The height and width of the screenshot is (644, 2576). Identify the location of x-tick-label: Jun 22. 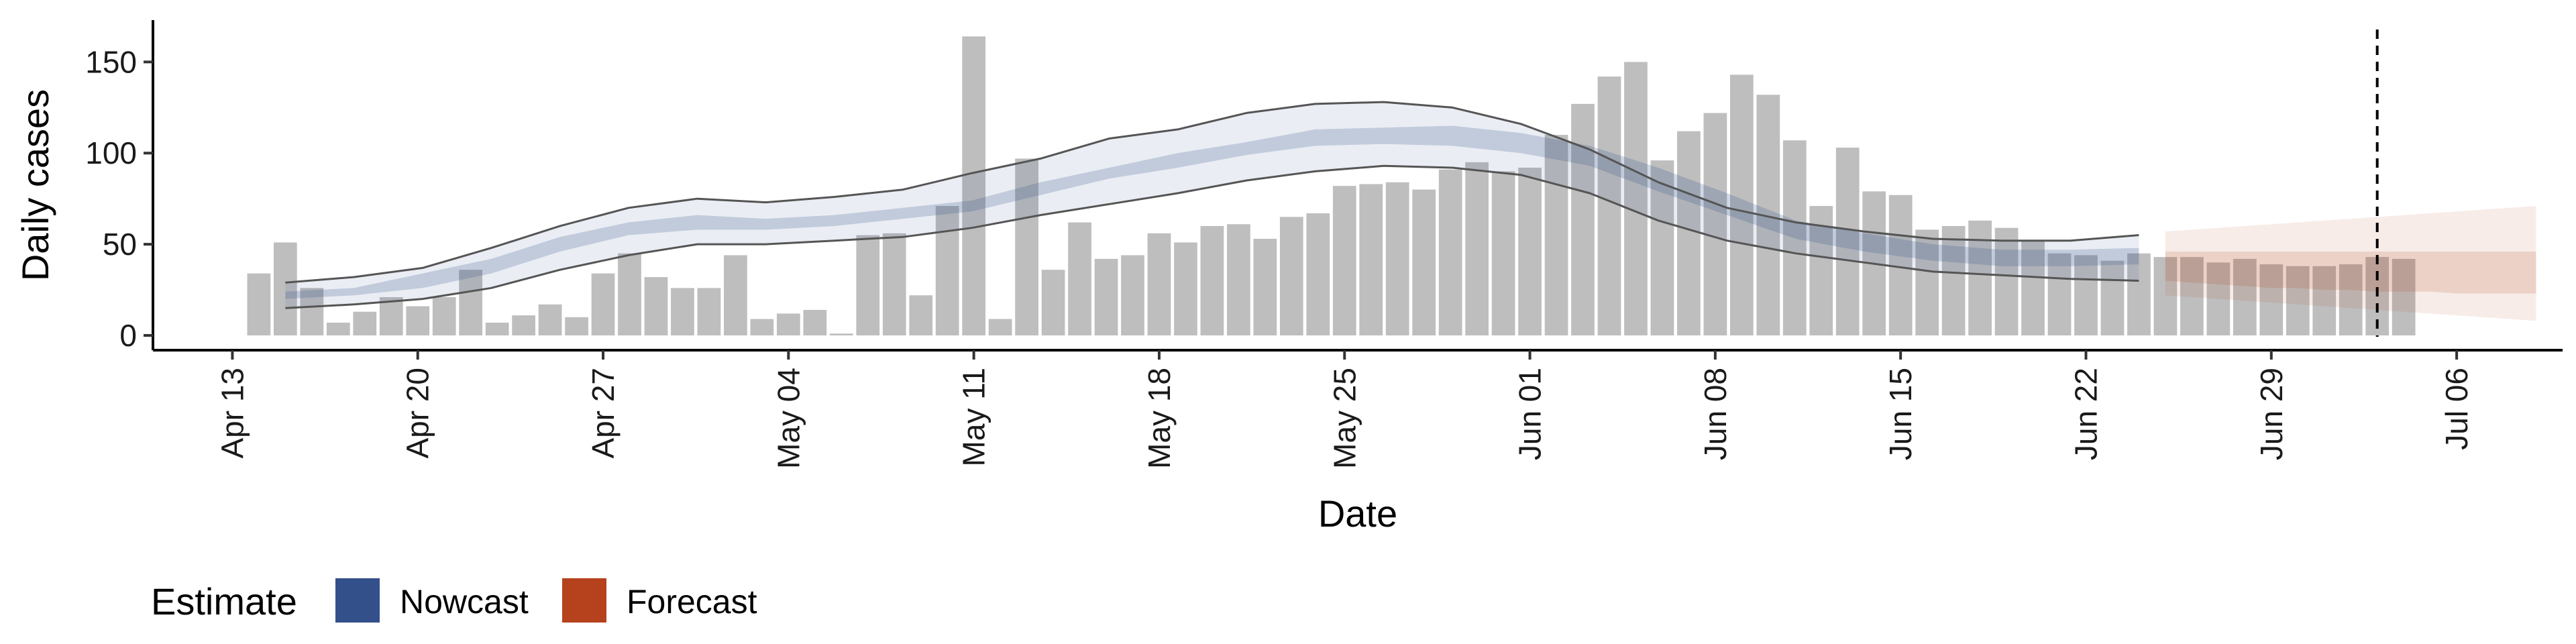
(2085, 414).